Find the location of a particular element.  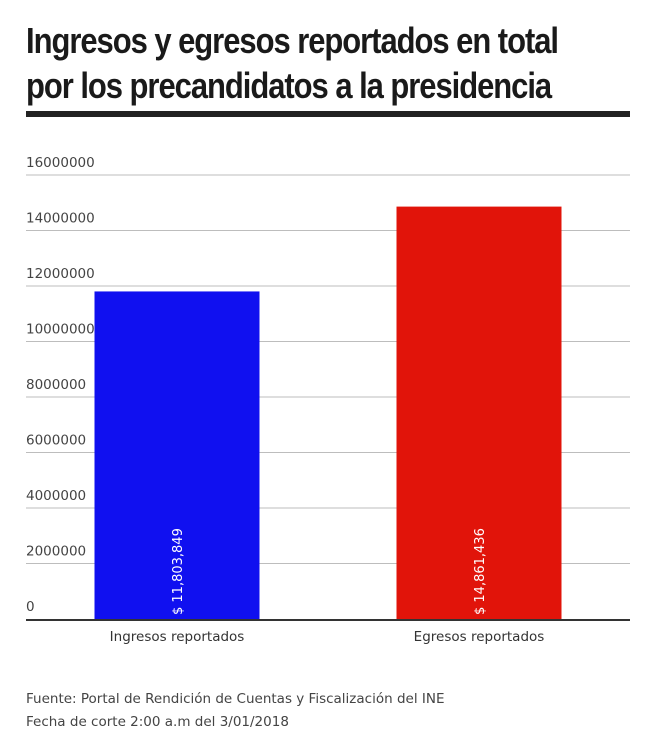

data-label: $ 11,803,849 is located at coordinates (178, 571).